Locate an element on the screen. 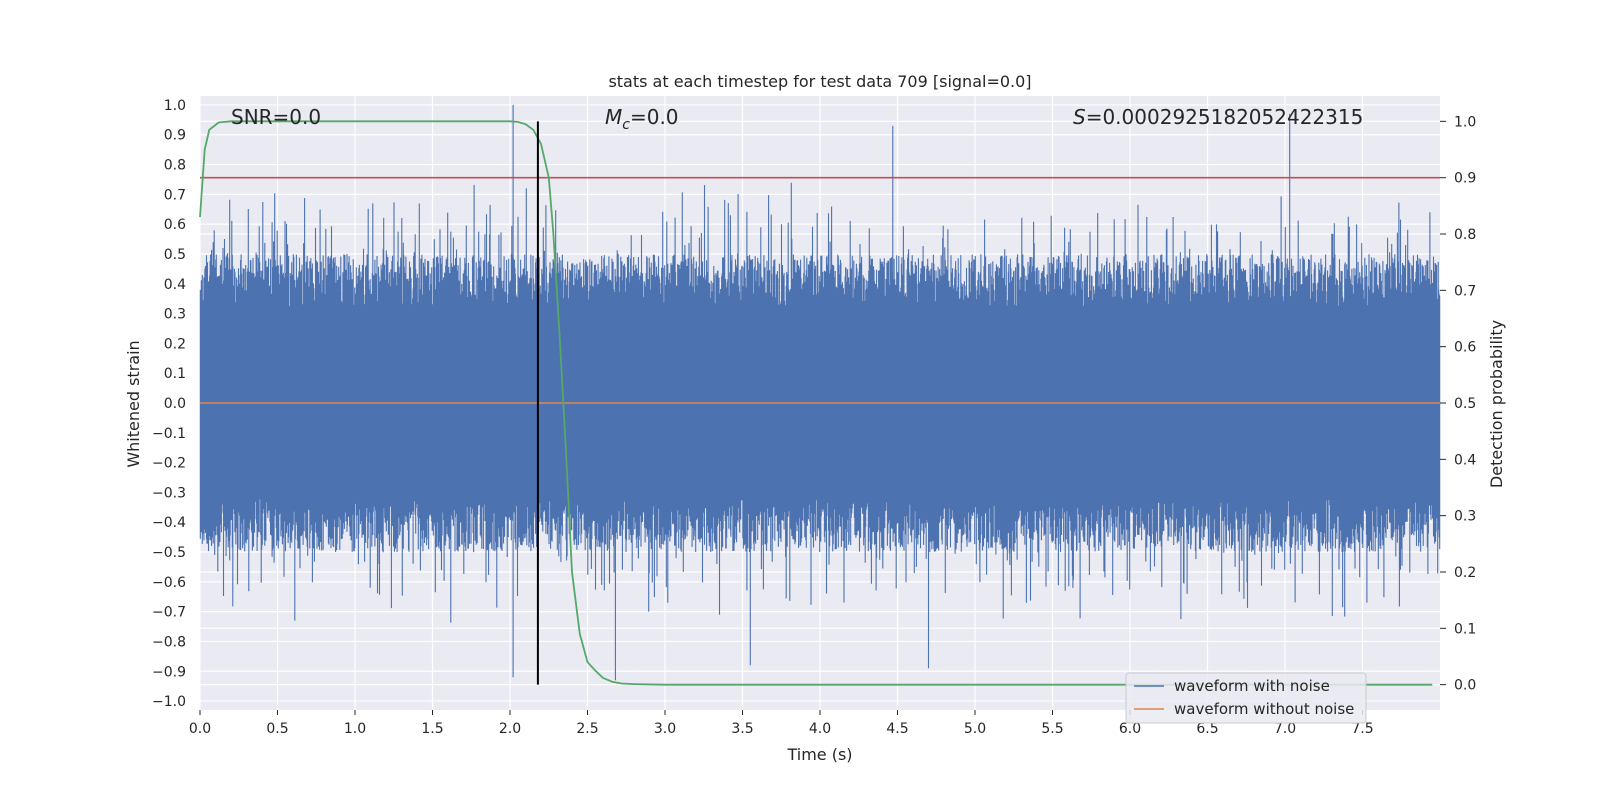 This screenshot has height=800, width=1600. y-left-tick-label: 1.0 is located at coordinates (175, 106).